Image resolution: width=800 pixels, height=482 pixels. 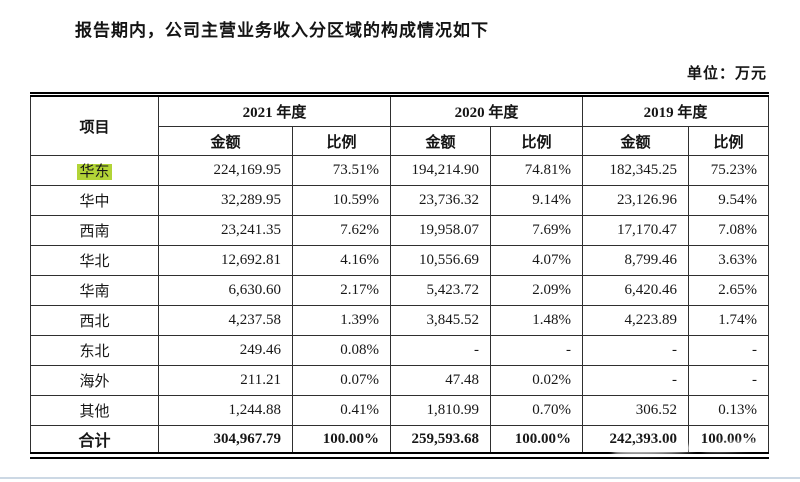 I want to click on ratio-header-2019: 比例, so click(x=729, y=141).